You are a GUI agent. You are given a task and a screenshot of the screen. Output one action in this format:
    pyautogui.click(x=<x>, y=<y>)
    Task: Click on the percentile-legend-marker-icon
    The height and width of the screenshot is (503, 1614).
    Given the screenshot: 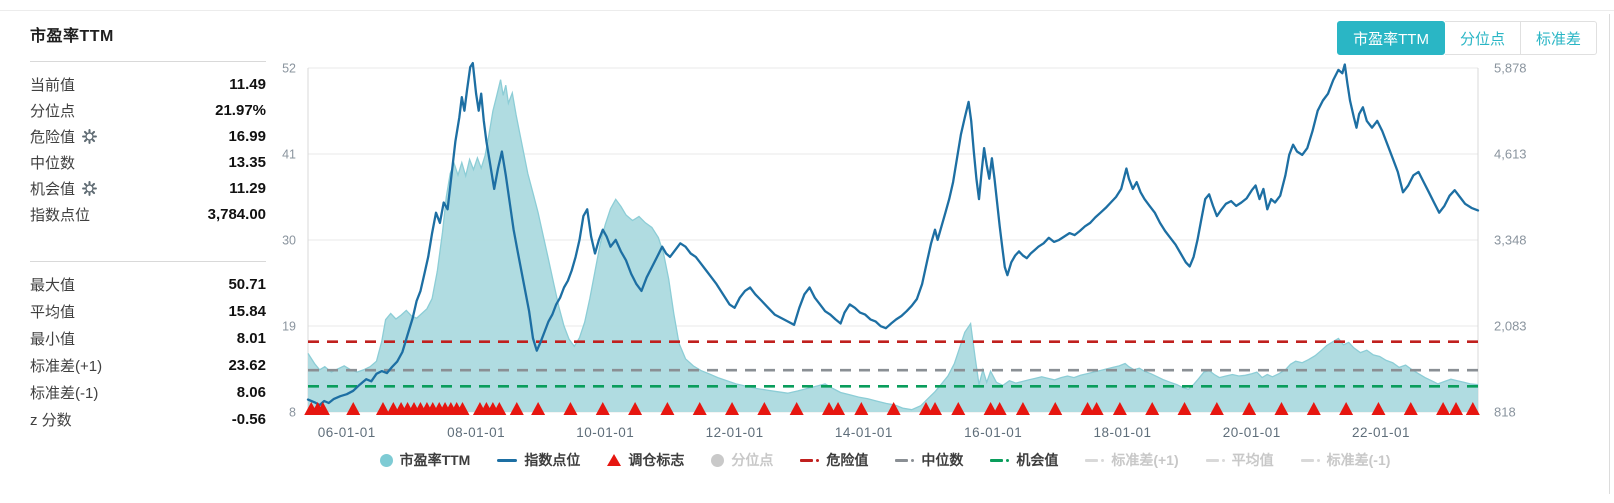 What is the action you would take?
    pyautogui.click(x=718, y=460)
    